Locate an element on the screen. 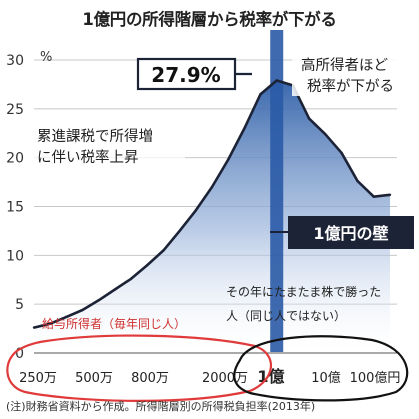 Image resolution: width=419 pixels, height=419 pixels. x-tick-label: 250万 is located at coordinates (38, 378).